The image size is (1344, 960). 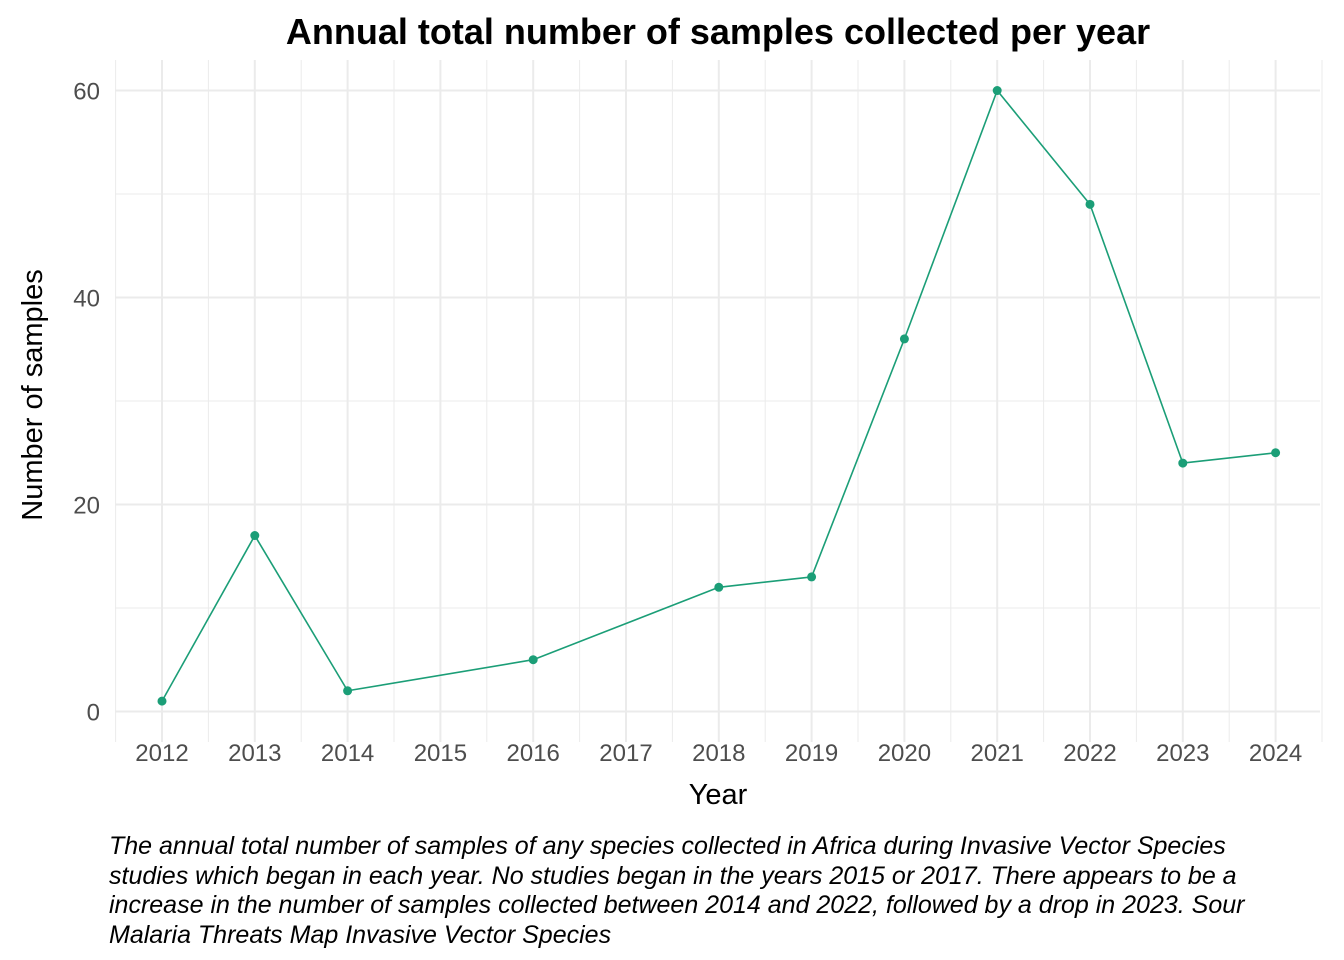 I want to click on y-tick-label: 20, so click(x=86, y=505).